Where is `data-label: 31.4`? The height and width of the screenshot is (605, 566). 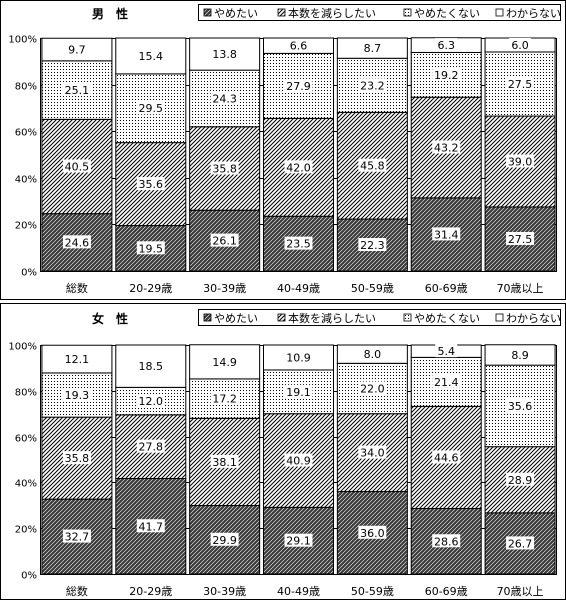
data-label: 31.4 is located at coordinates (446, 234).